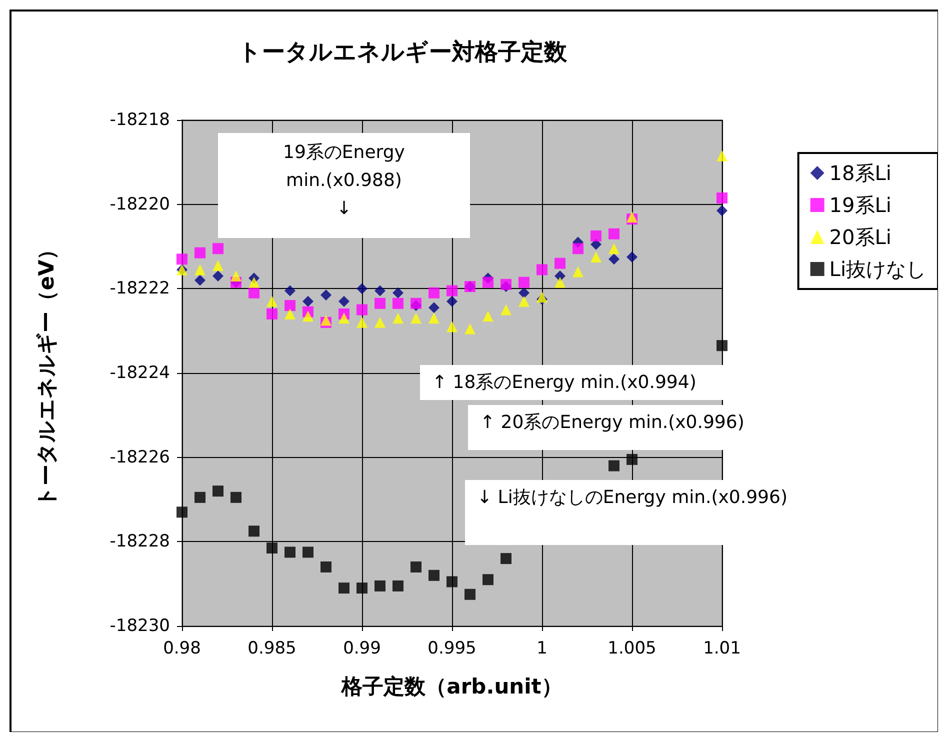 Image resolution: width=946 pixels, height=740 pixels. What do you see at coordinates (362, 648) in the screenshot?
I see `x-tick-label: 0.99` at bounding box center [362, 648].